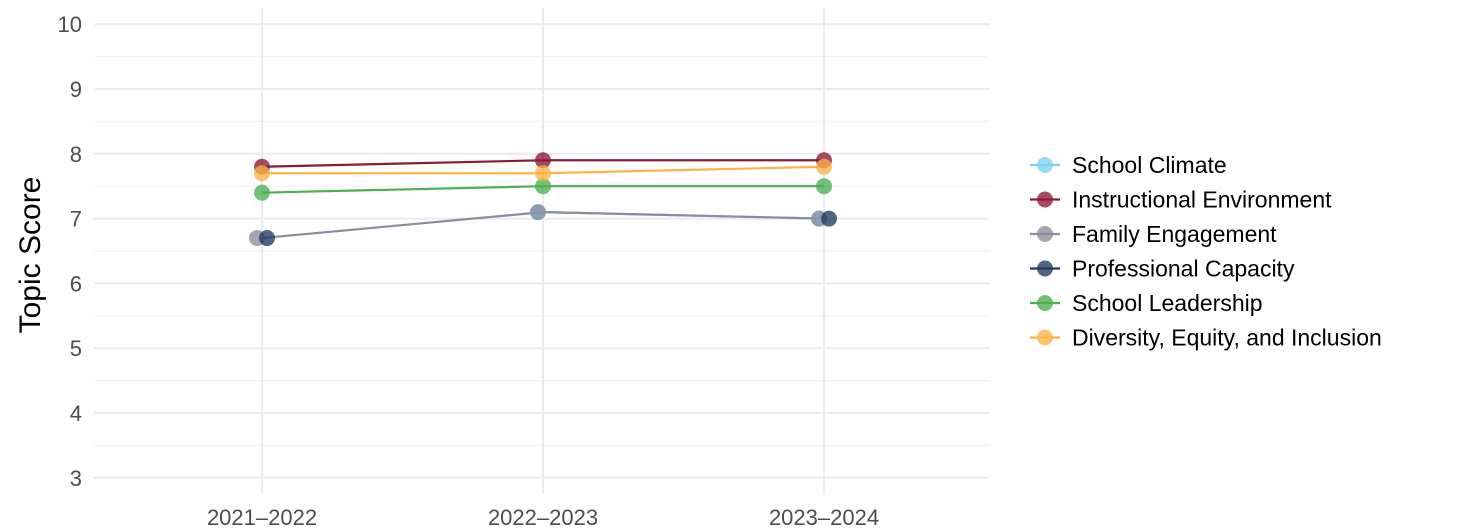 The height and width of the screenshot is (531, 1475). Describe the element at coordinates (76, 348) in the screenshot. I see `y-tick-label: 5` at that location.